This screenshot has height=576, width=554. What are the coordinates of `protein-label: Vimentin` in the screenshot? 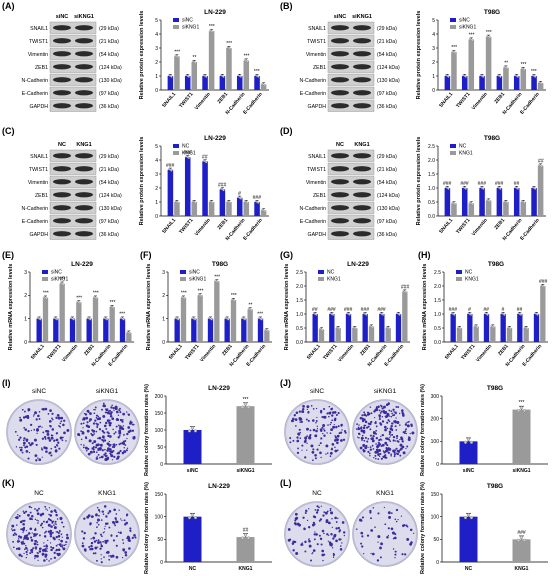 It's located at (38, 55).